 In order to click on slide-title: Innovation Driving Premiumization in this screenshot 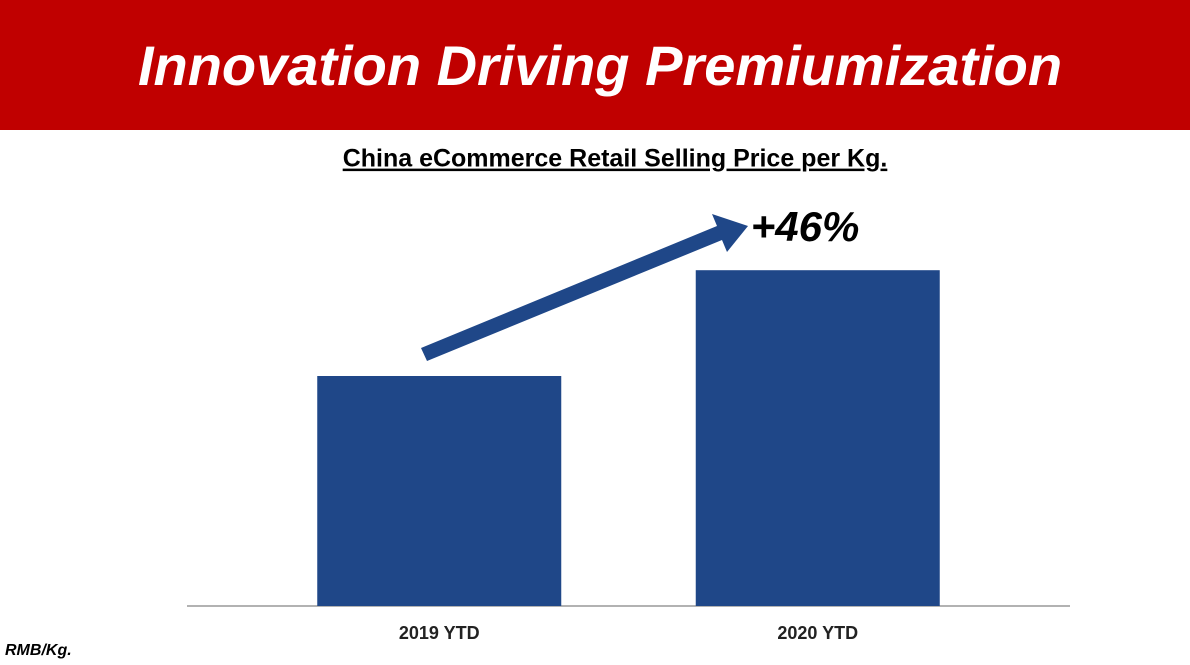, I will do `click(600, 65)`.